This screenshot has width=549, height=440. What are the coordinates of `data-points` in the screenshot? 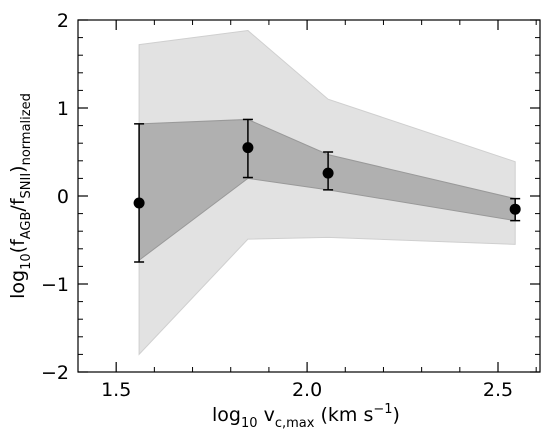 It's located at (327, 178).